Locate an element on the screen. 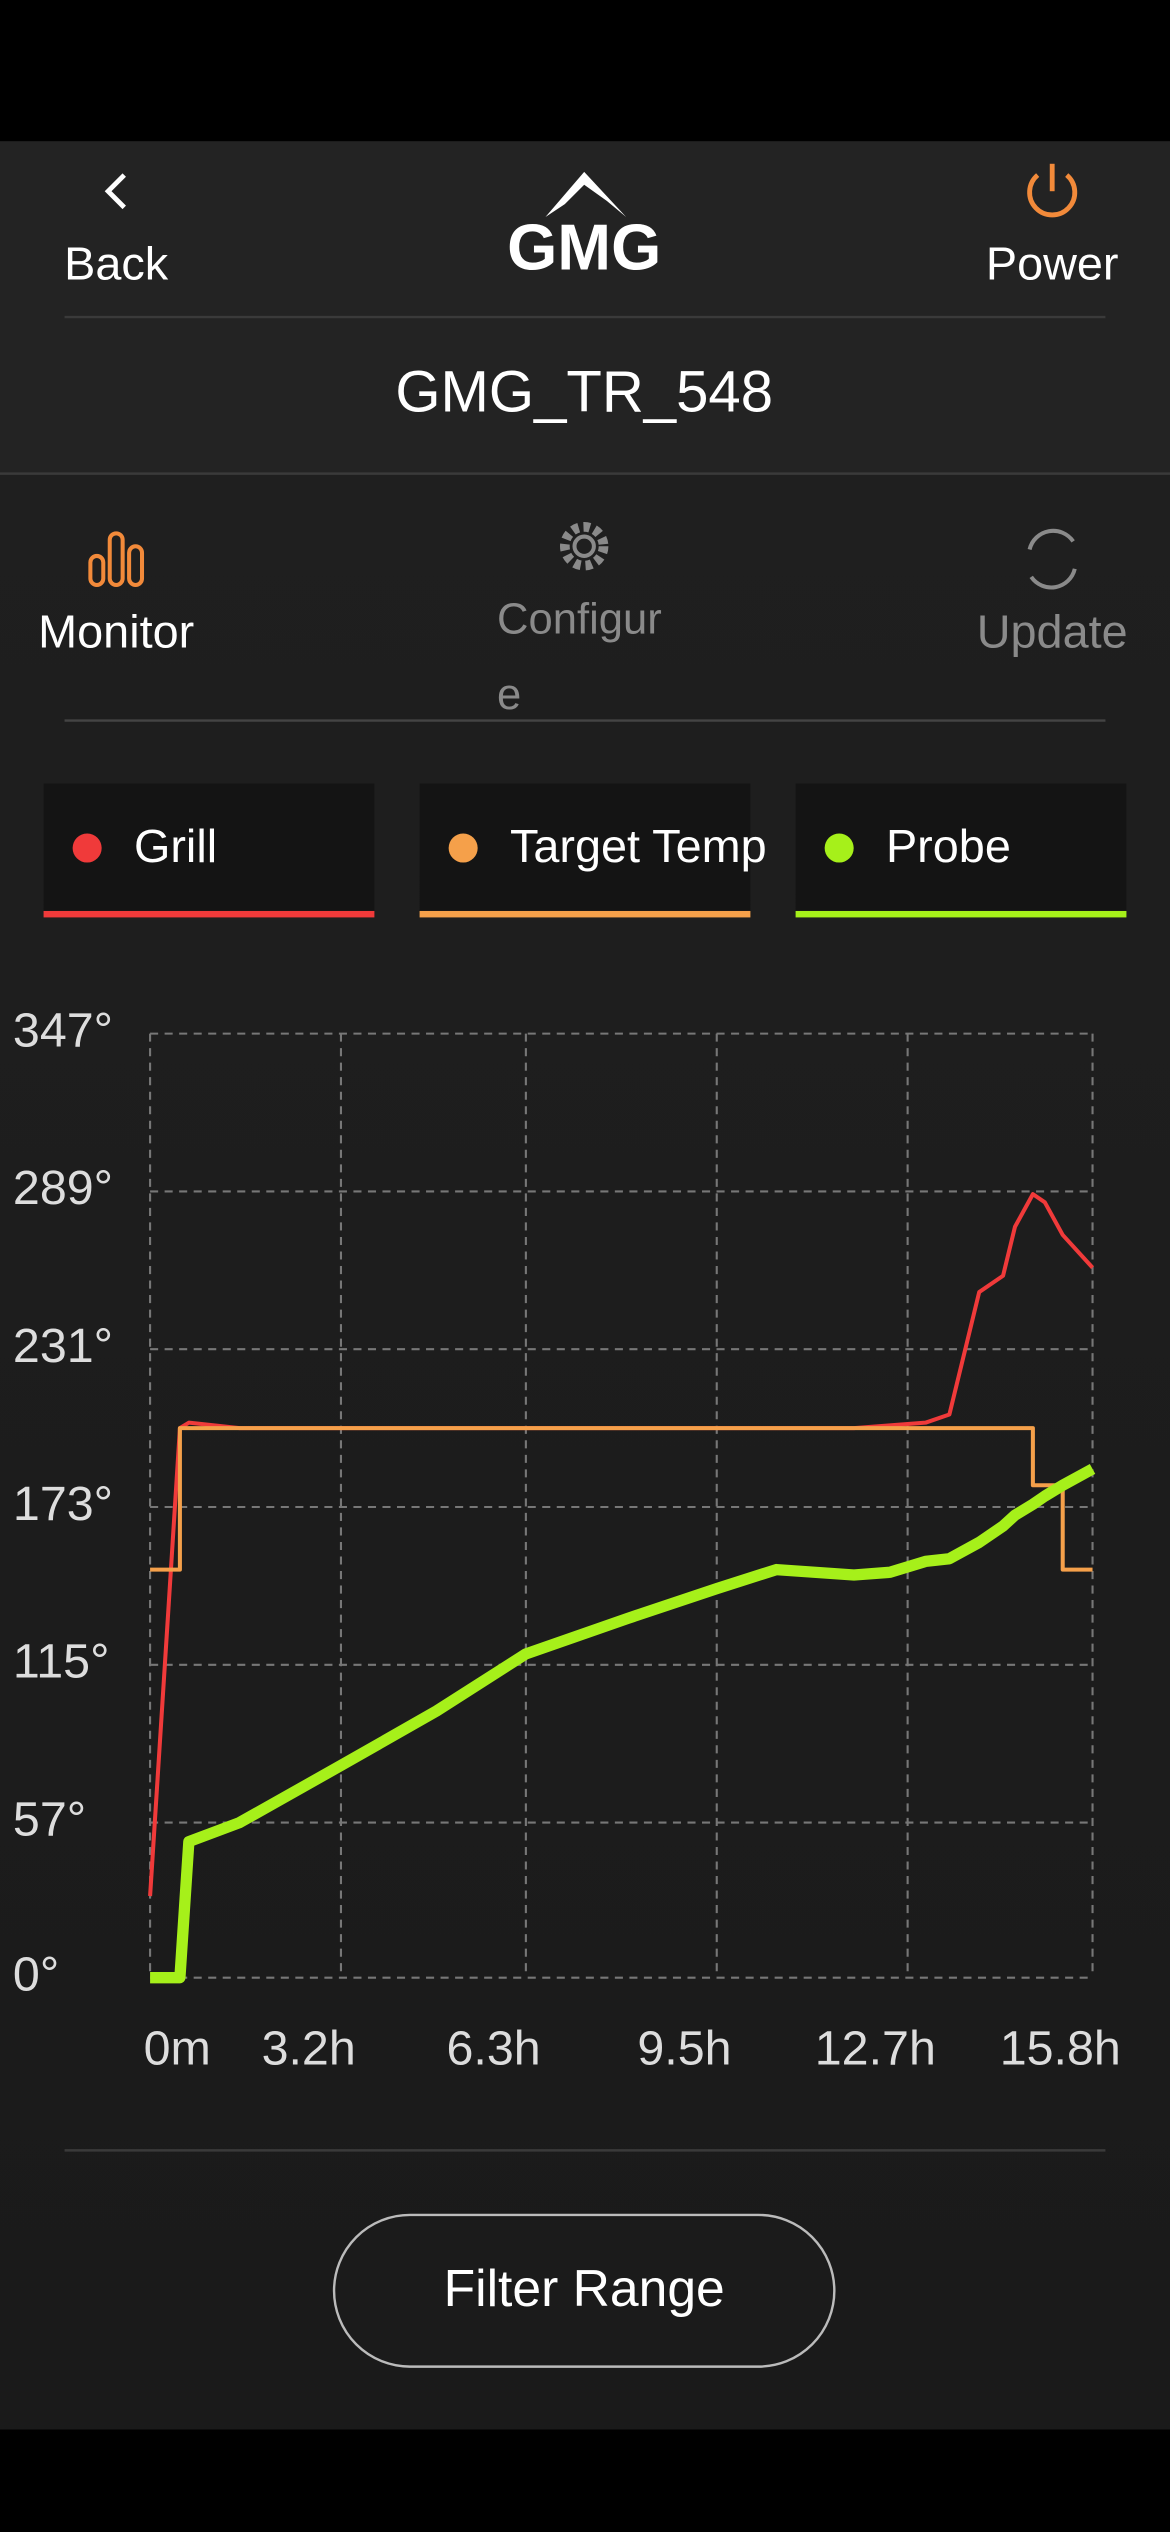  filter-button-label: Filter Range is located at coordinates (584, 2288).